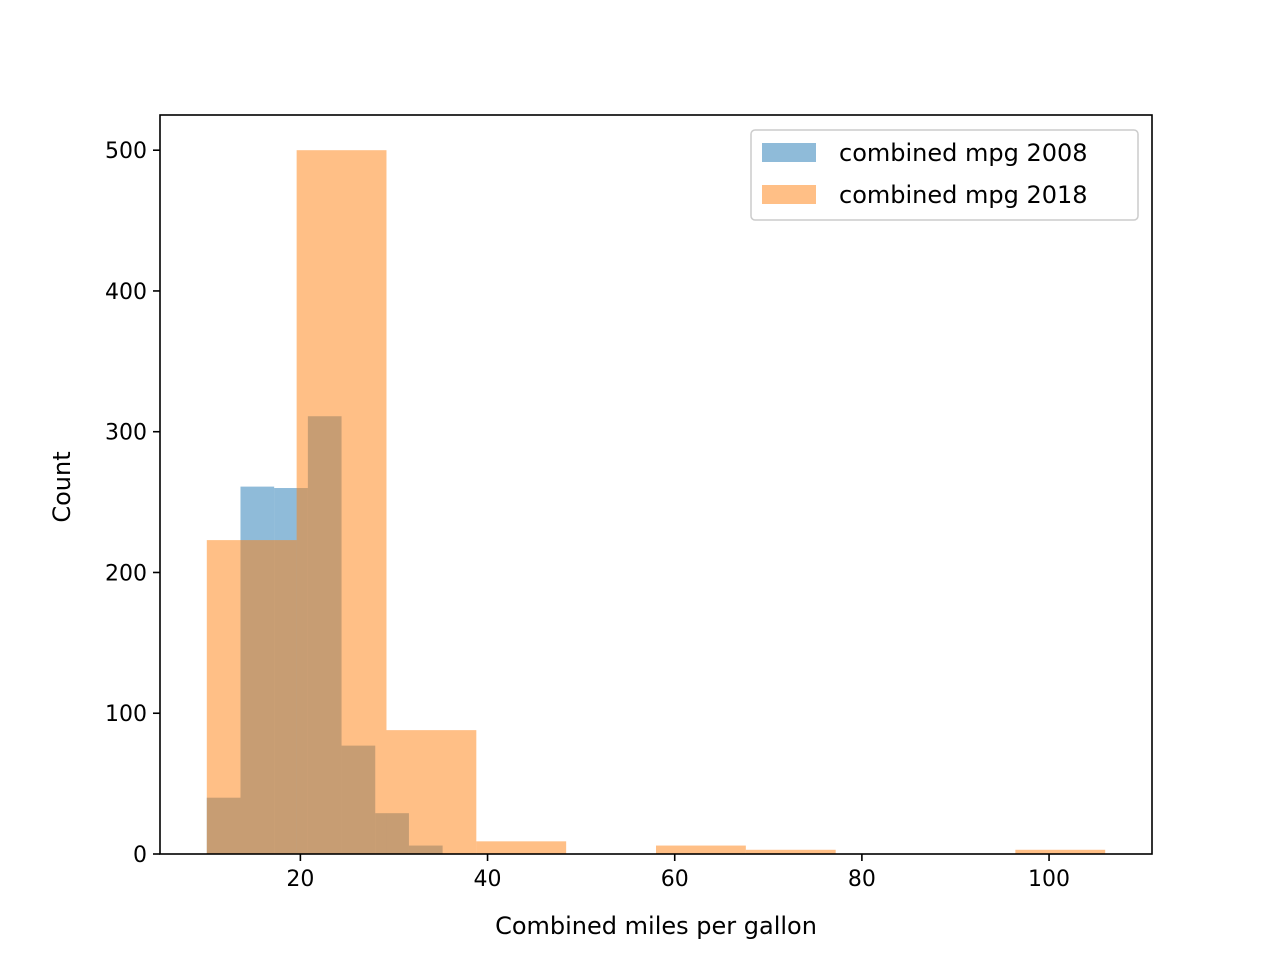 The width and height of the screenshot is (1280, 960). What do you see at coordinates (963, 153) in the screenshot?
I see `legend-label-2008: combined mpg 2008` at bounding box center [963, 153].